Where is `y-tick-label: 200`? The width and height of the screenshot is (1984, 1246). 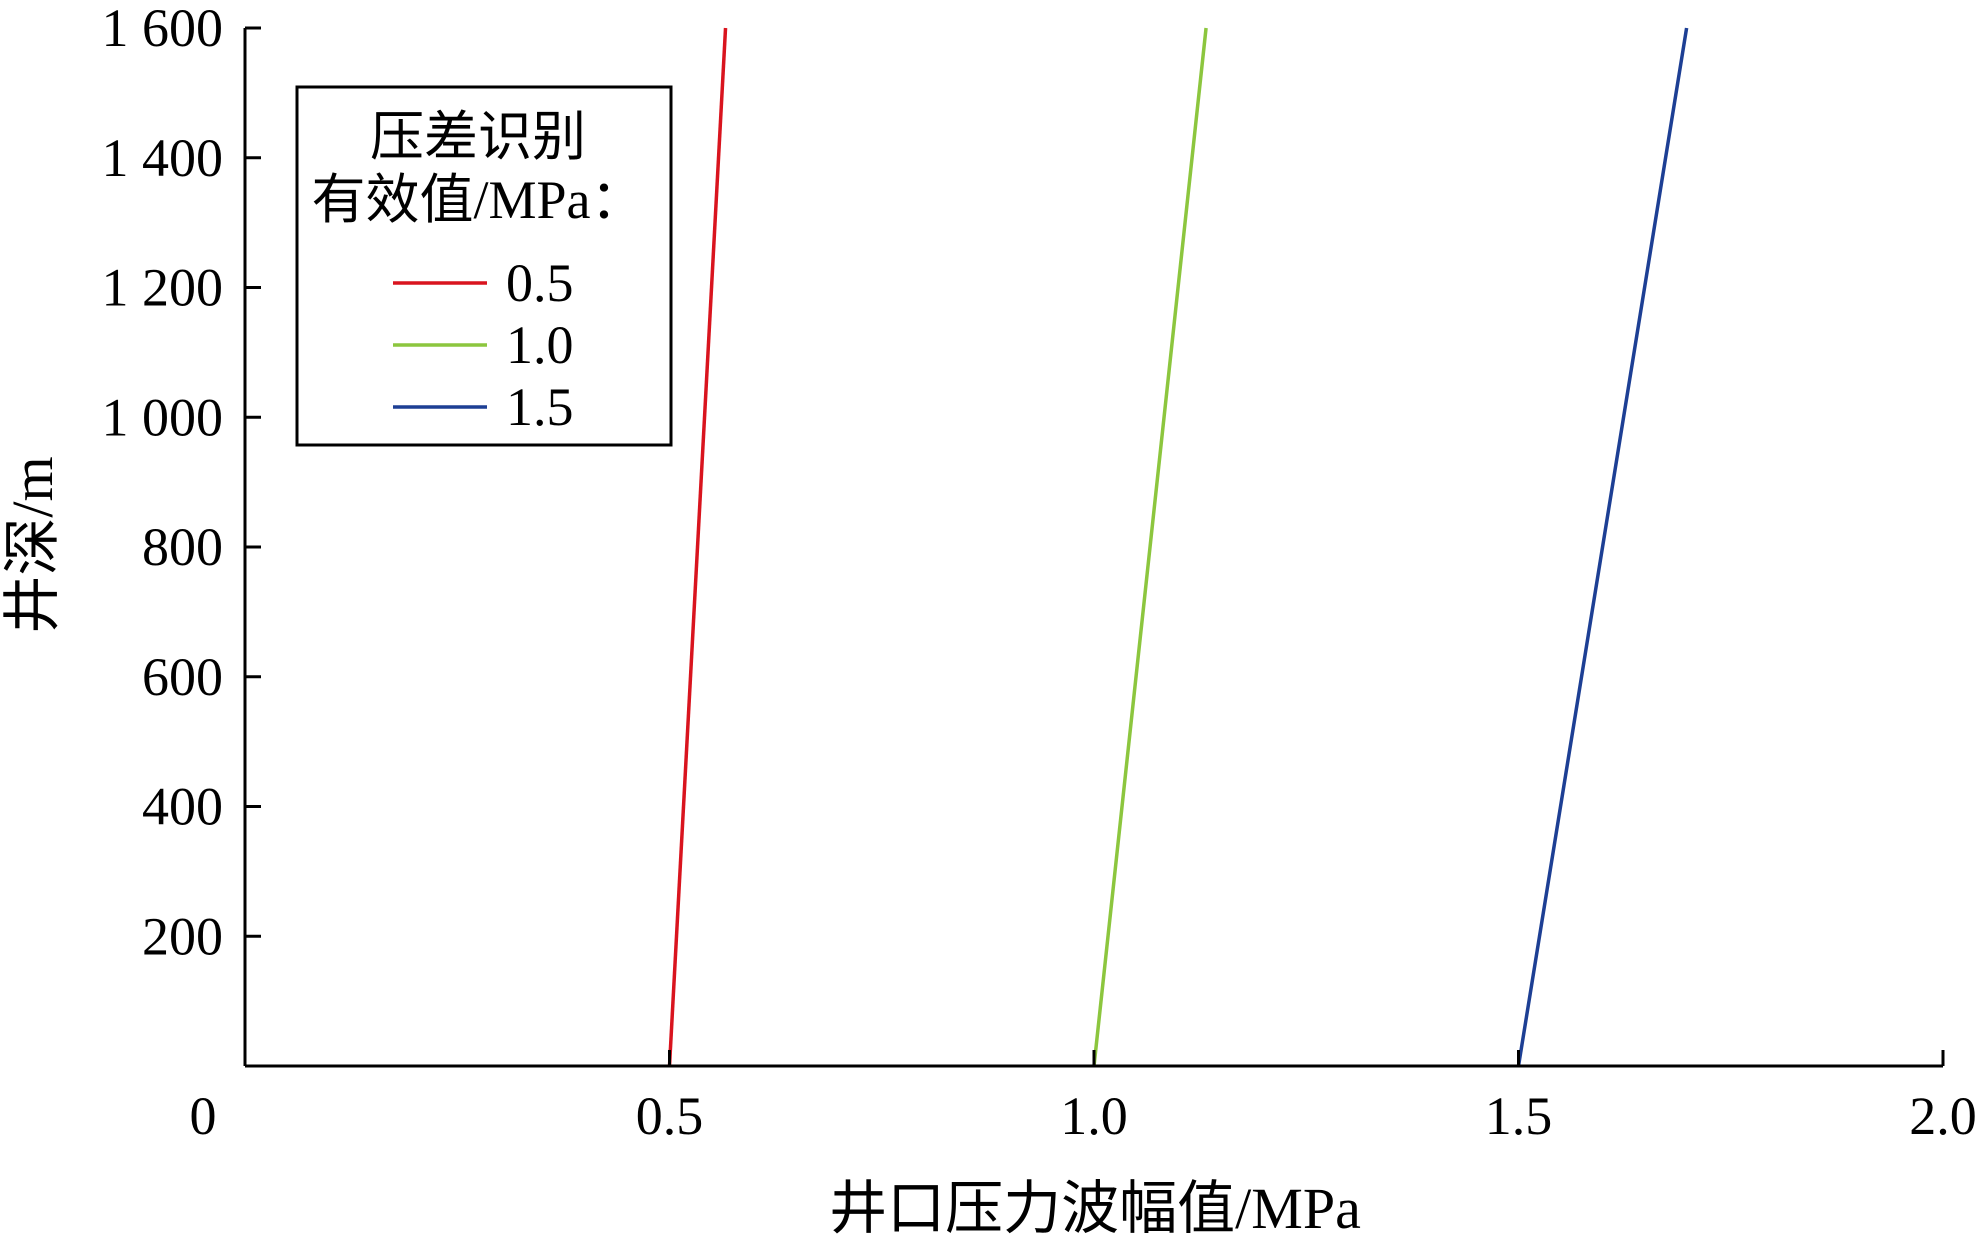
y-tick-label: 200 is located at coordinates (182, 936).